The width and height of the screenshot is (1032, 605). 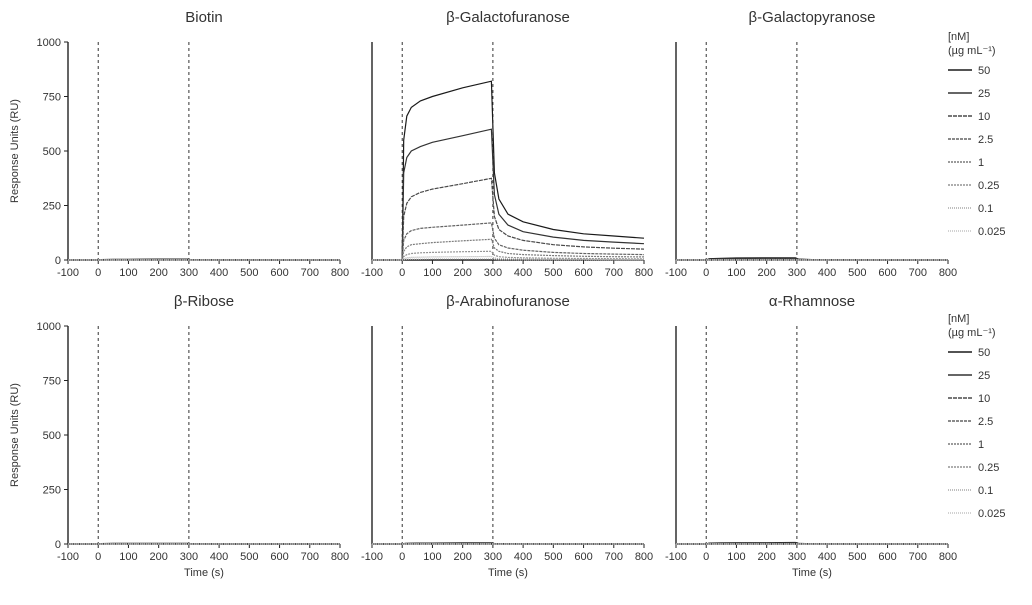 What do you see at coordinates (812, 301) in the screenshot?
I see `panel-title: α-Rhamnose` at bounding box center [812, 301].